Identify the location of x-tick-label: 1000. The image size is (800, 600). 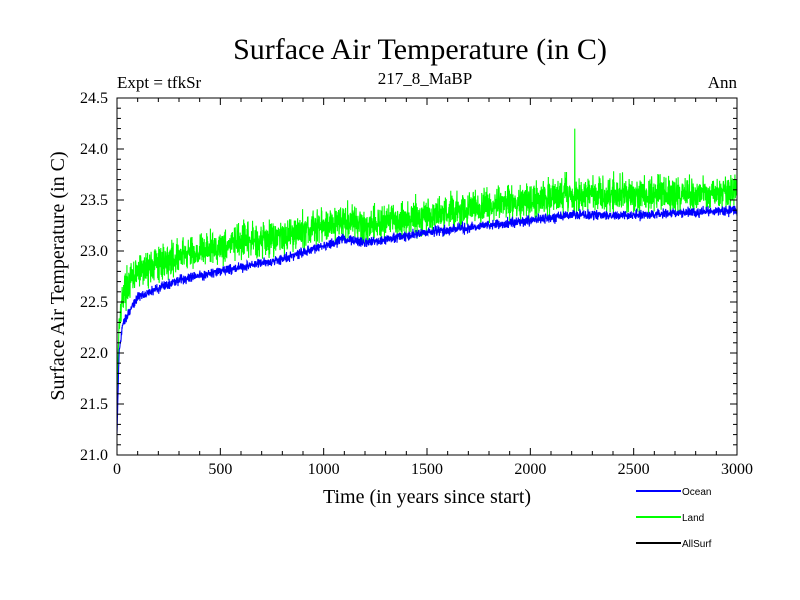
(324, 469).